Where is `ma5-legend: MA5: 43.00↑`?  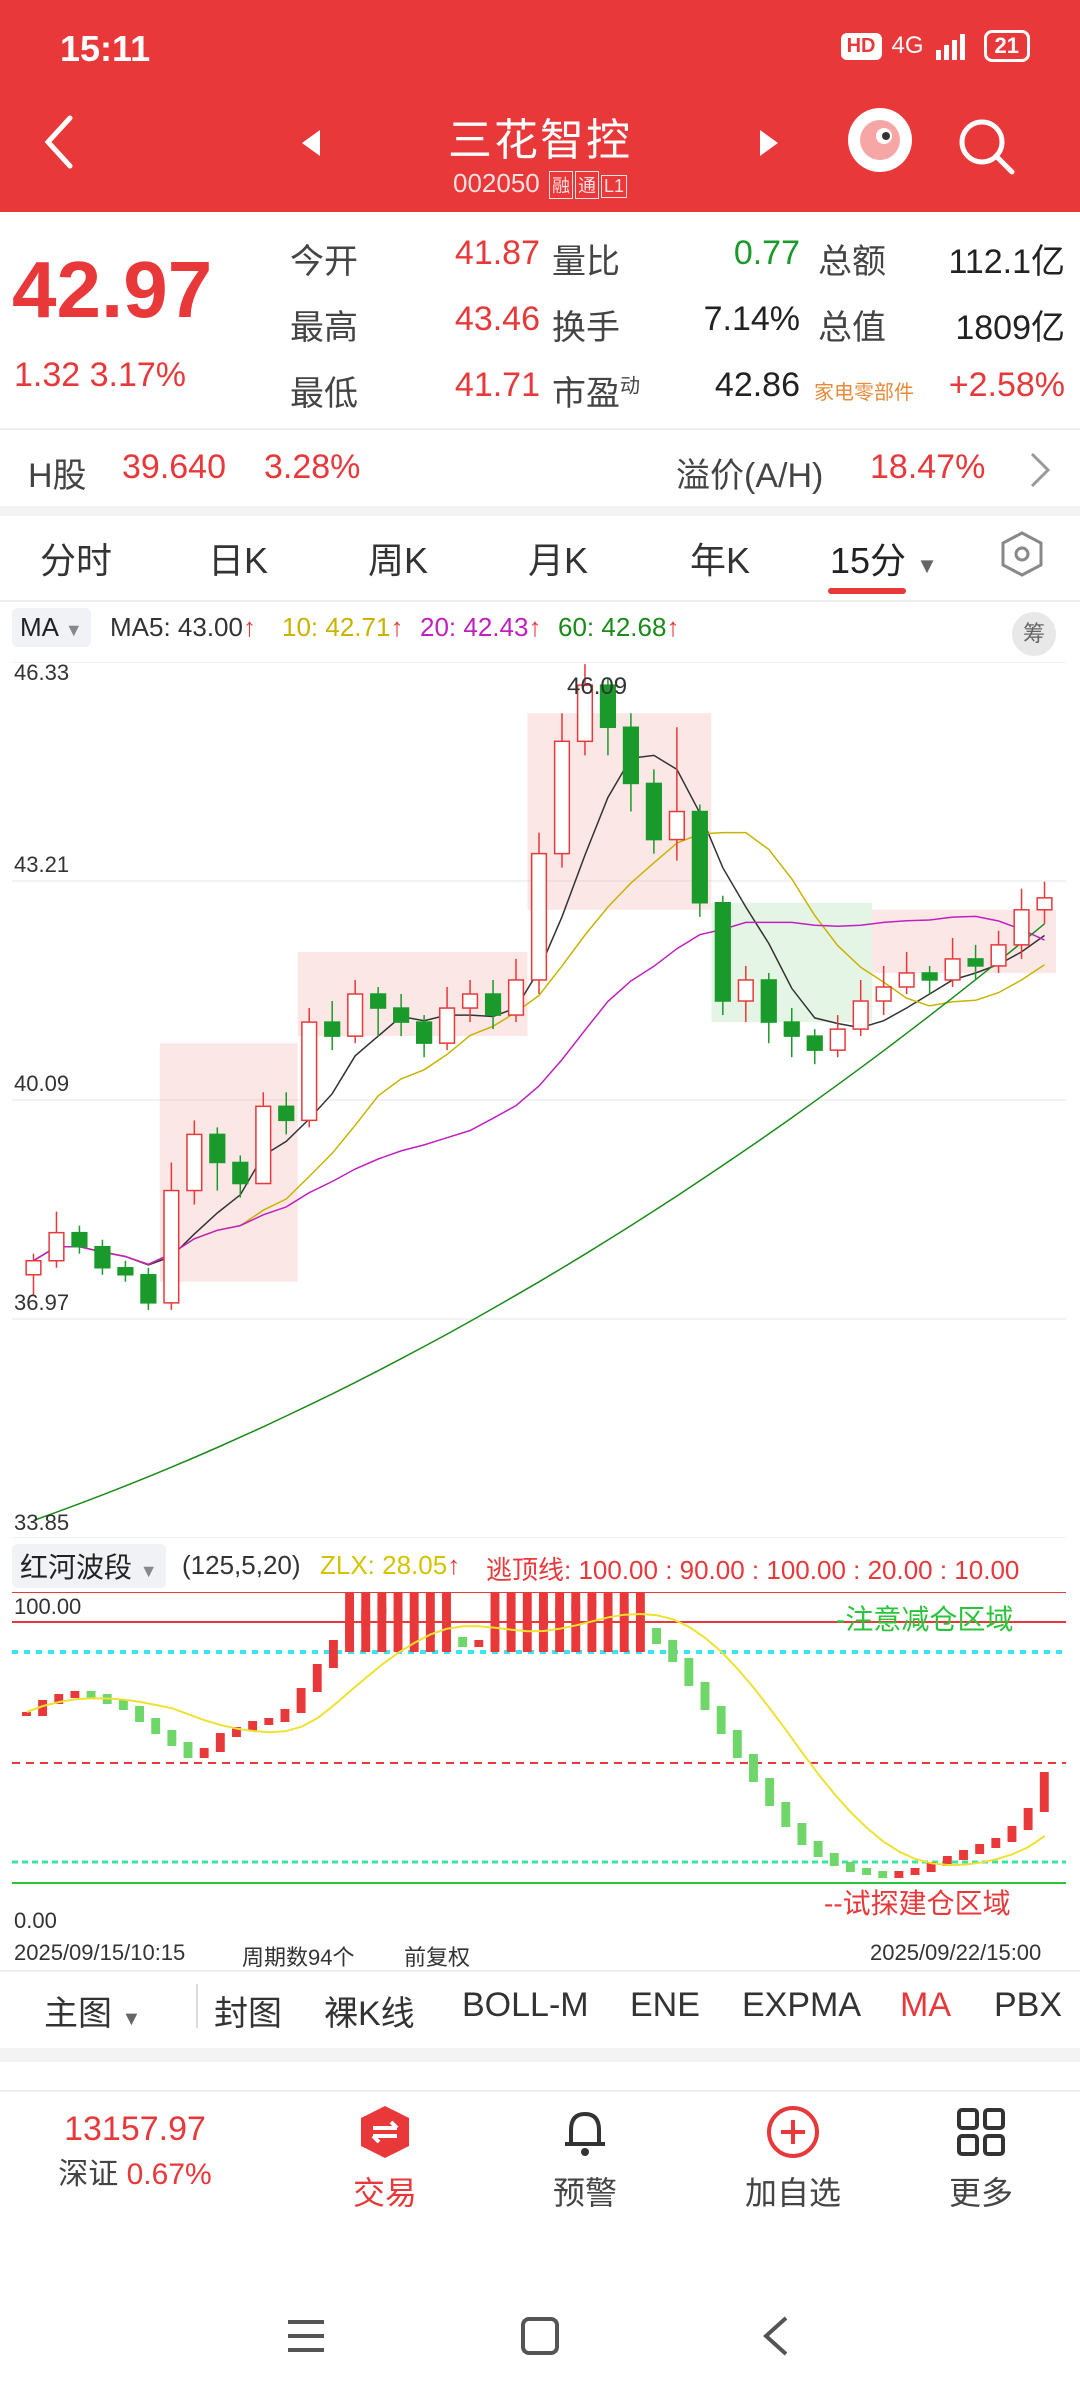 ma5-legend: MA5: 43.00↑ is located at coordinates (183, 627).